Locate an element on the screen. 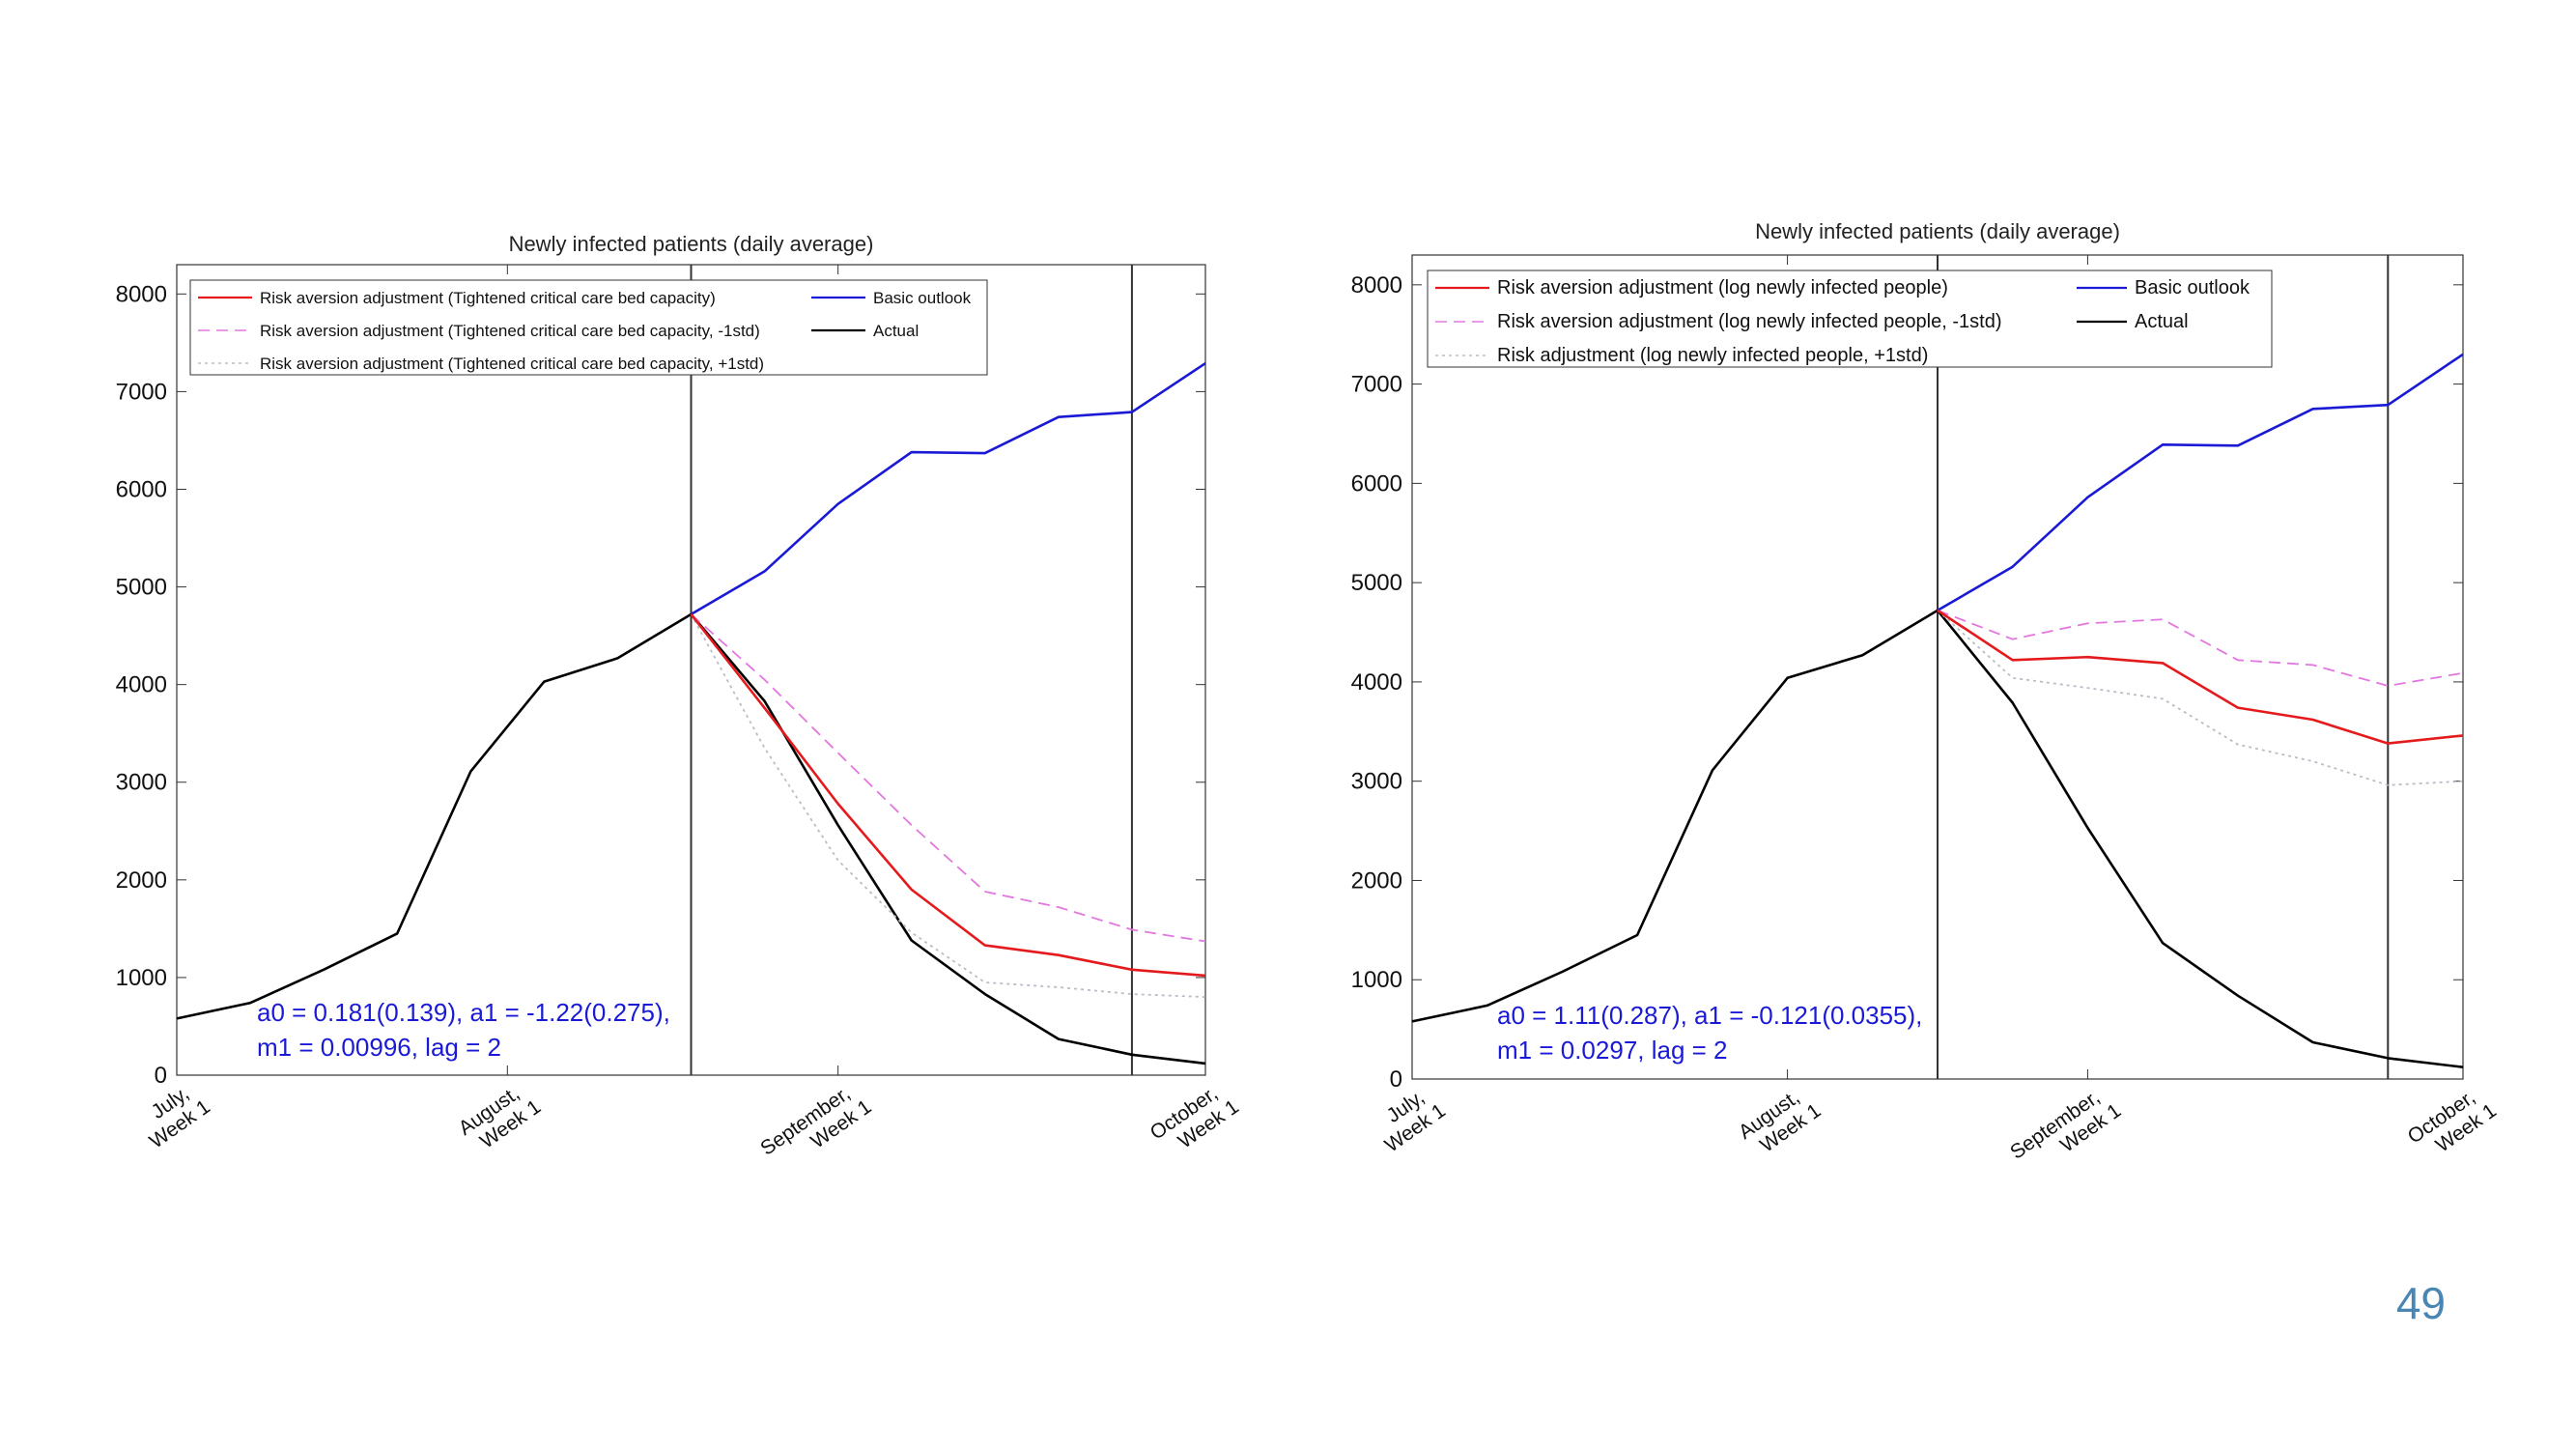 The width and height of the screenshot is (2576, 1449). annotation-line: m1 = 0.00996, lag = 2 is located at coordinates (379, 1047).